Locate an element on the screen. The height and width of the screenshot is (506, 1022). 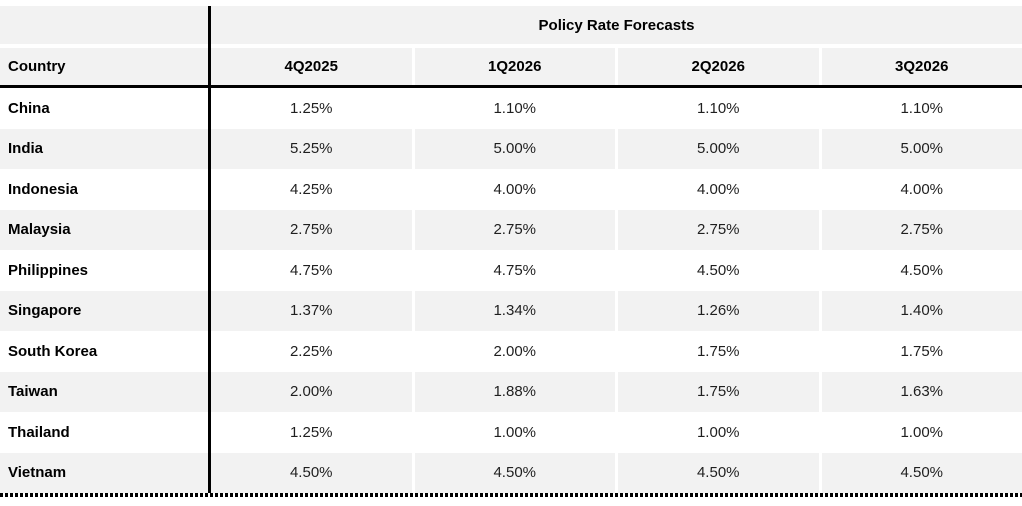
value-cell: 1.37% is located at coordinates (311, 310).